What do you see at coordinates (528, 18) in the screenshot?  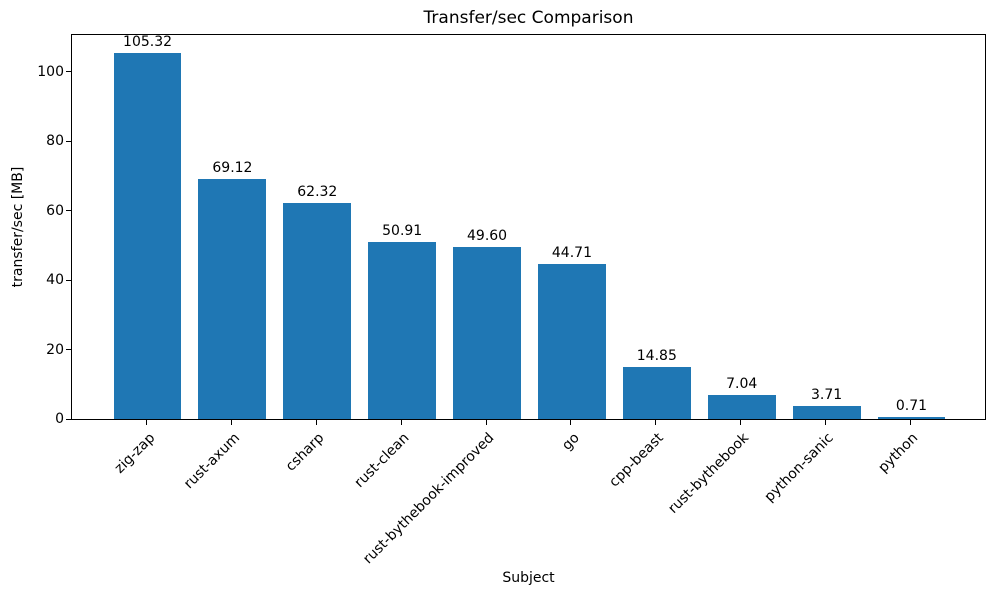 I see `chart-title: Transfer/sec Comparison` at bounding box center [528, 18].